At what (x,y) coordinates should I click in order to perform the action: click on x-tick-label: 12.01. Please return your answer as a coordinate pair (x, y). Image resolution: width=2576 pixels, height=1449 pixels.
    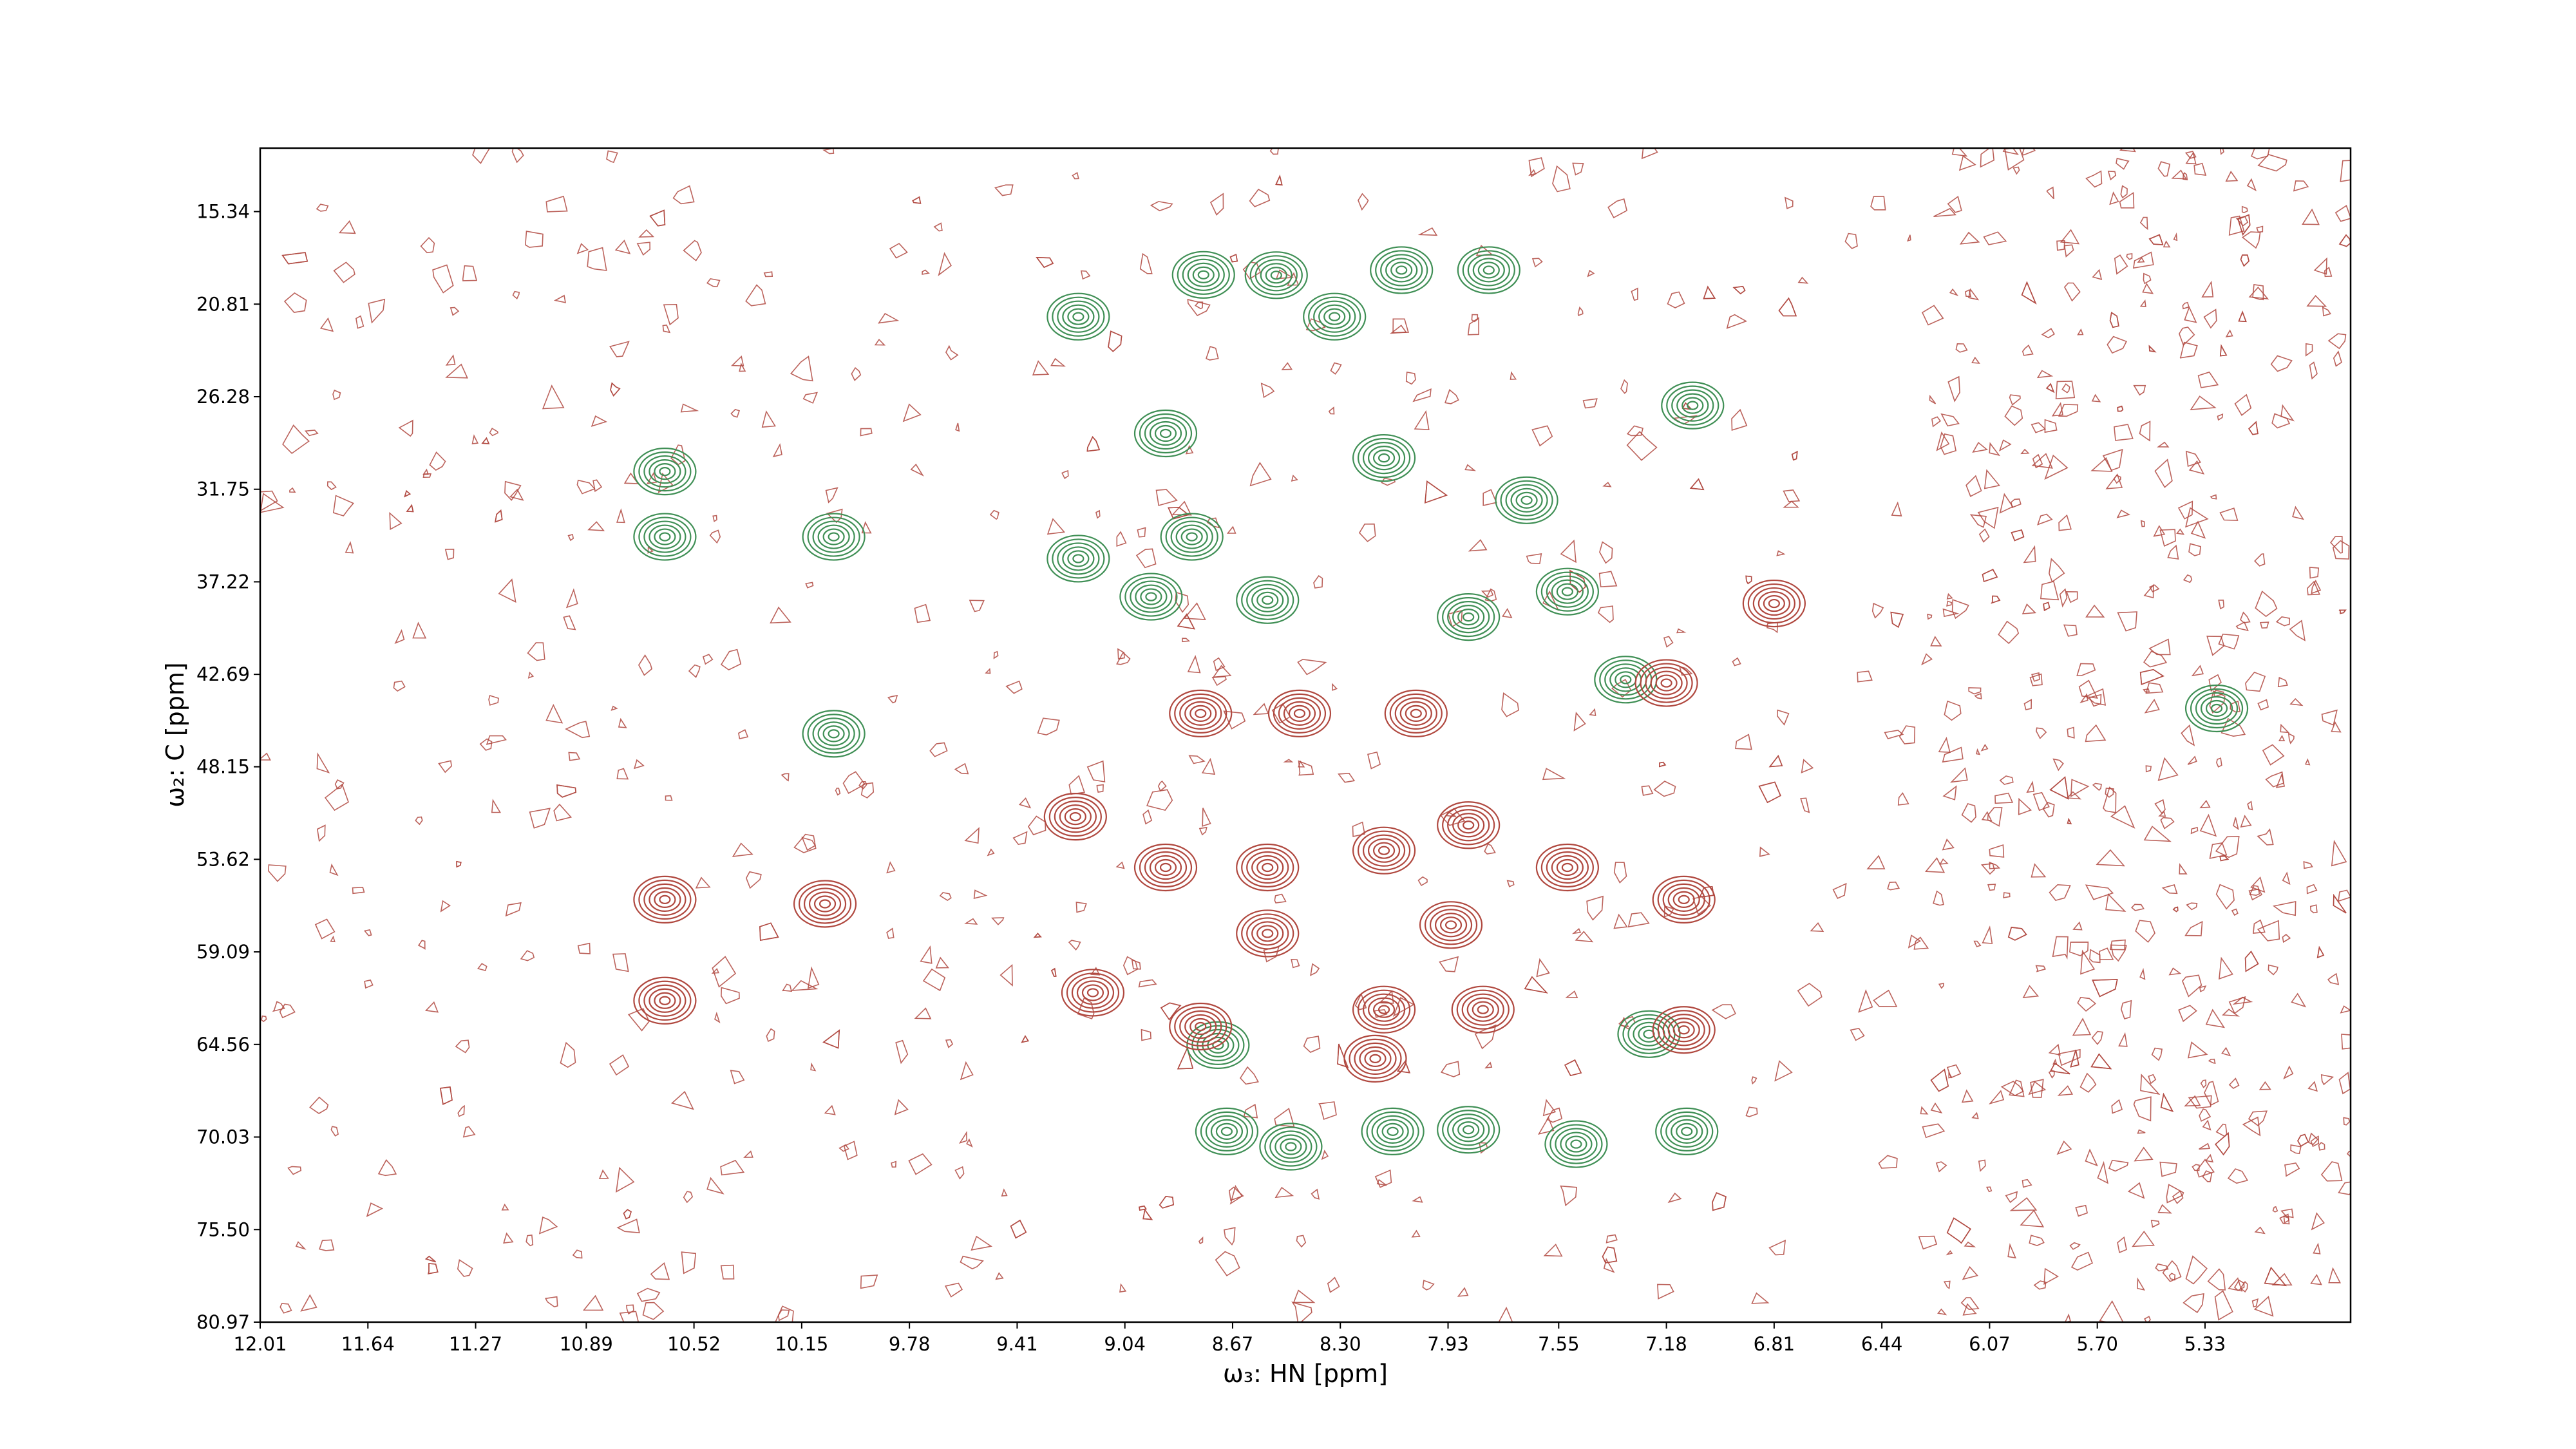
    Looking at the image, I should click on (260, 1344).